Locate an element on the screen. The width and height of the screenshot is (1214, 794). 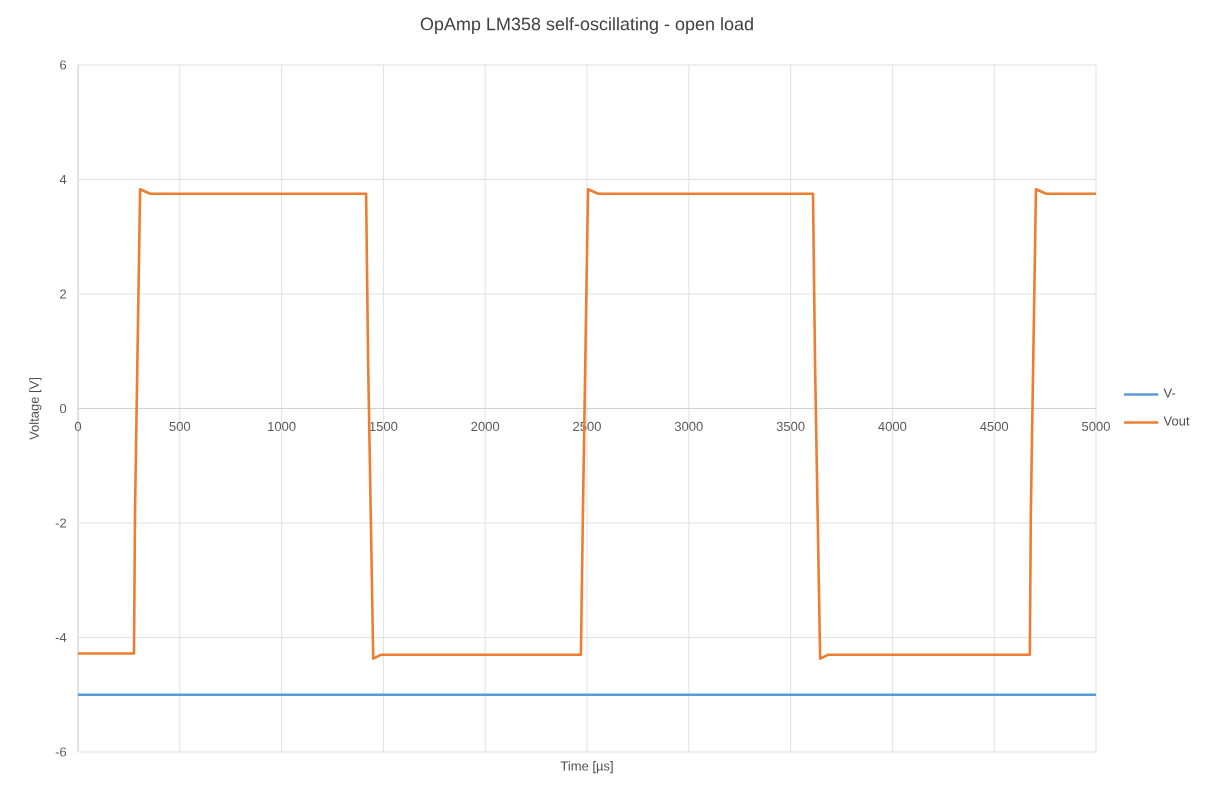
x-tick-label: 4000 is located at coordinates (892, 426).